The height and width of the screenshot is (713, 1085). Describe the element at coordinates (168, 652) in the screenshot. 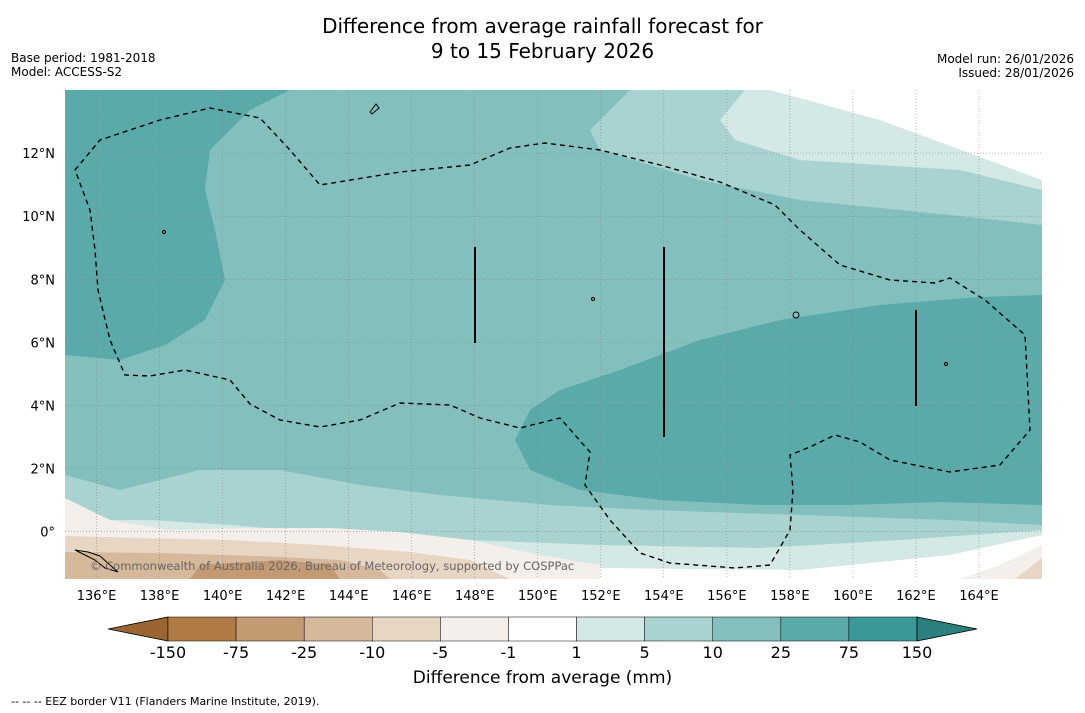

I see `colorbar-tick-label: -150` at that location.